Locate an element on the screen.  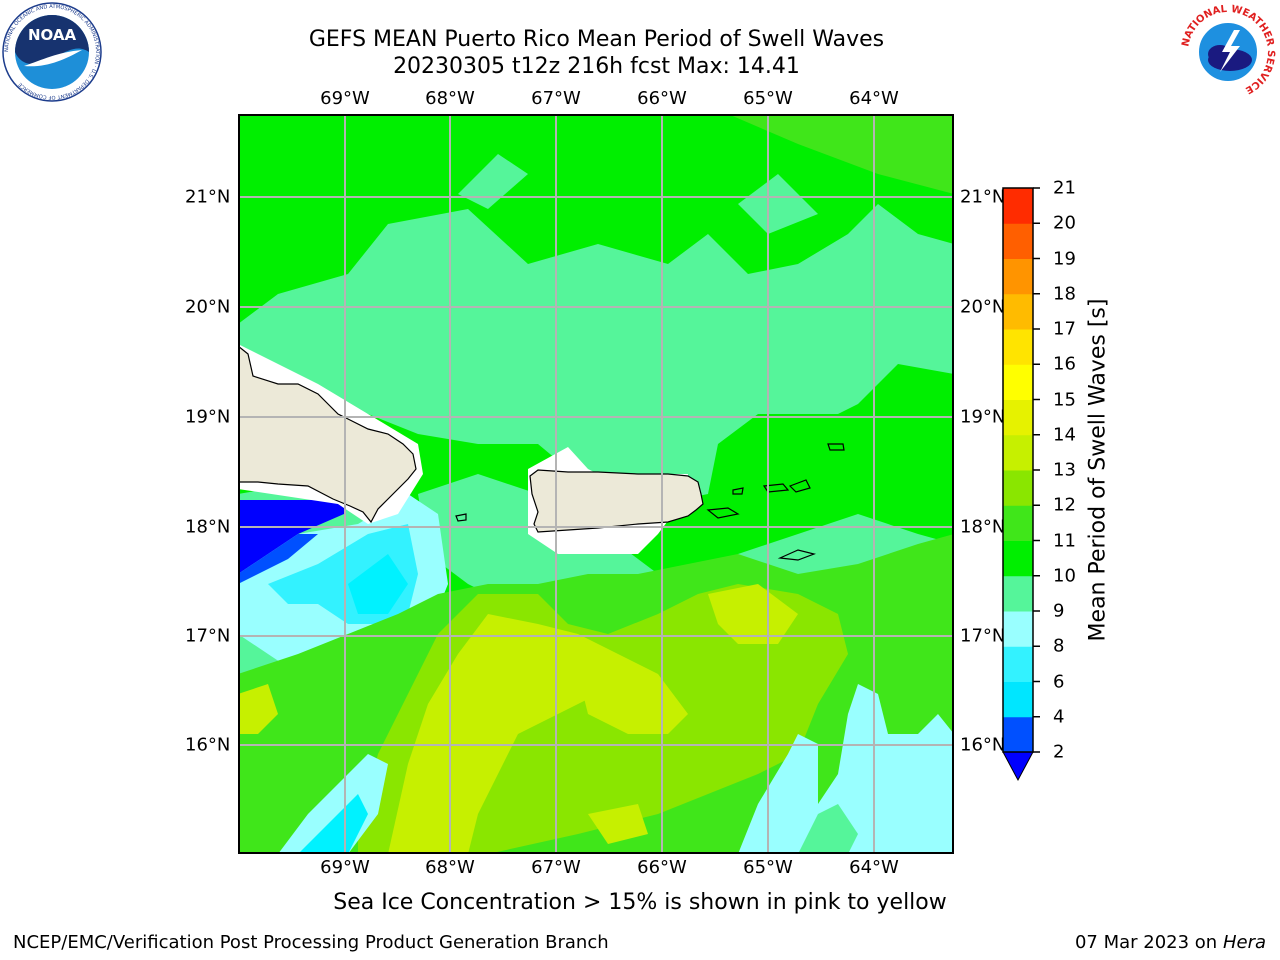
colorbar-tick-label: 14 is located at coordinates (1064, 435).